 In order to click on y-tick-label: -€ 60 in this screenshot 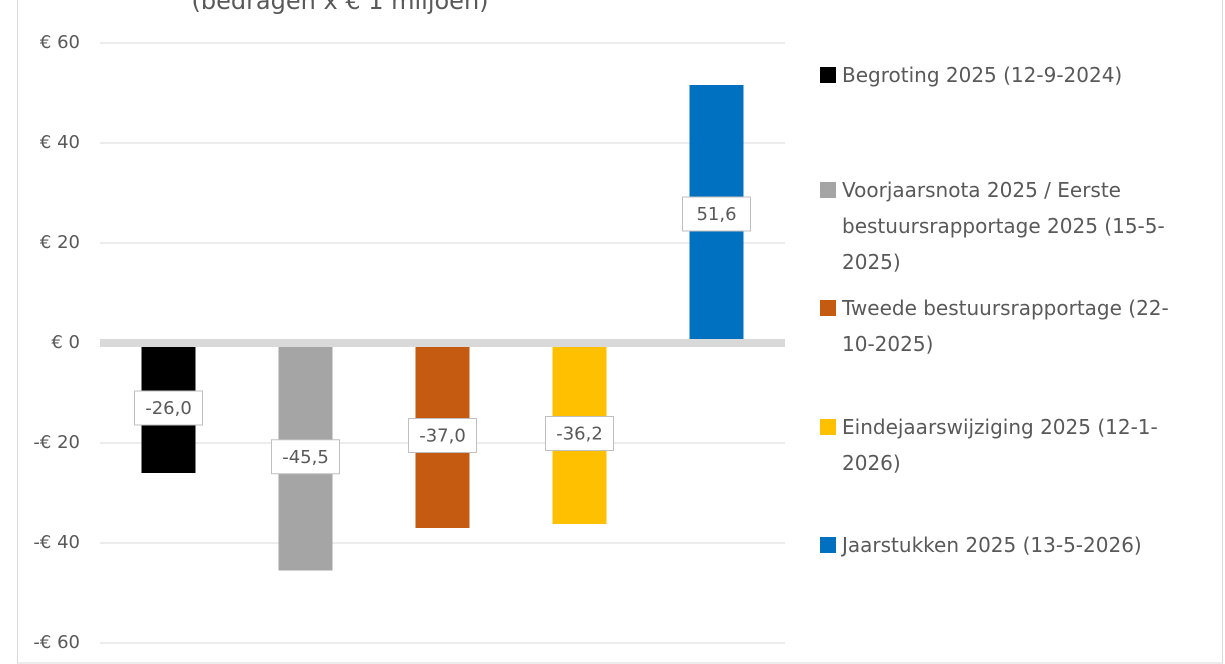, I will do `click(56, 642)`.